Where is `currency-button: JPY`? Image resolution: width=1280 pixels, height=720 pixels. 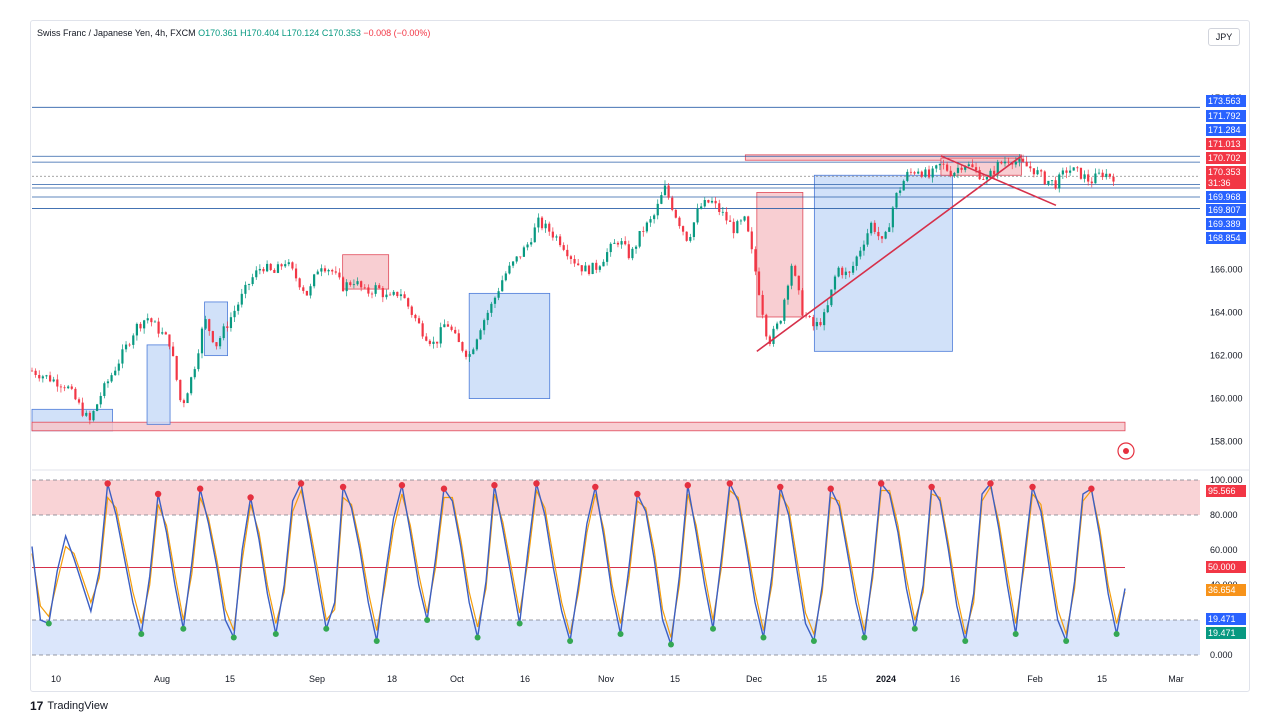 currency-button: JPY is located at coordinates (1224, 37).